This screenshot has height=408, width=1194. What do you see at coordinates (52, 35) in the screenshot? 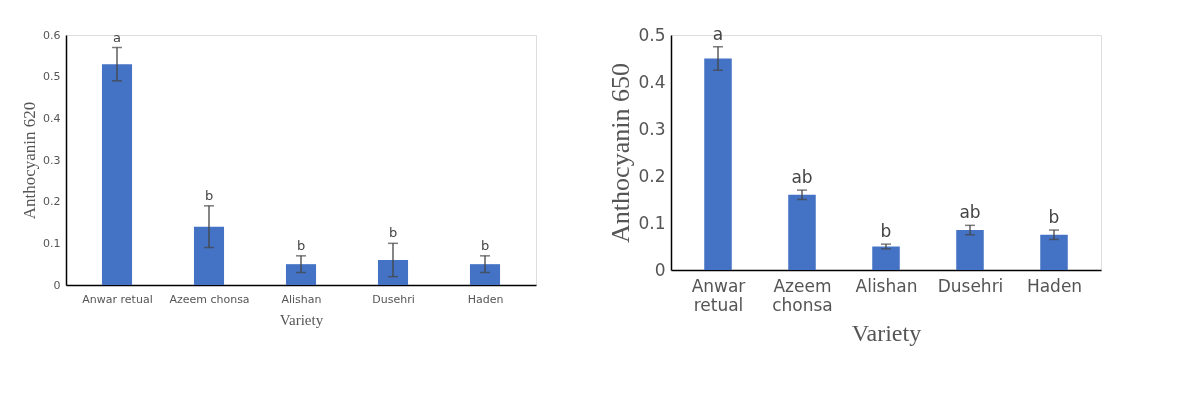
I see `y-tick-label: 0.6` at bounding box center [52, 35].